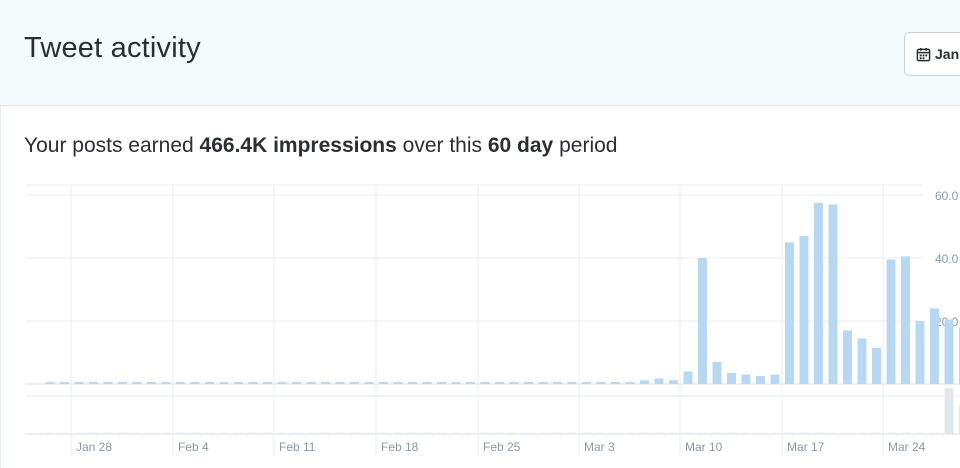 The height and width of the screenshot is (468, 960). Describe the element at coordinates (923, 54) in the screenshot. I see `calendar-icon` at that location.